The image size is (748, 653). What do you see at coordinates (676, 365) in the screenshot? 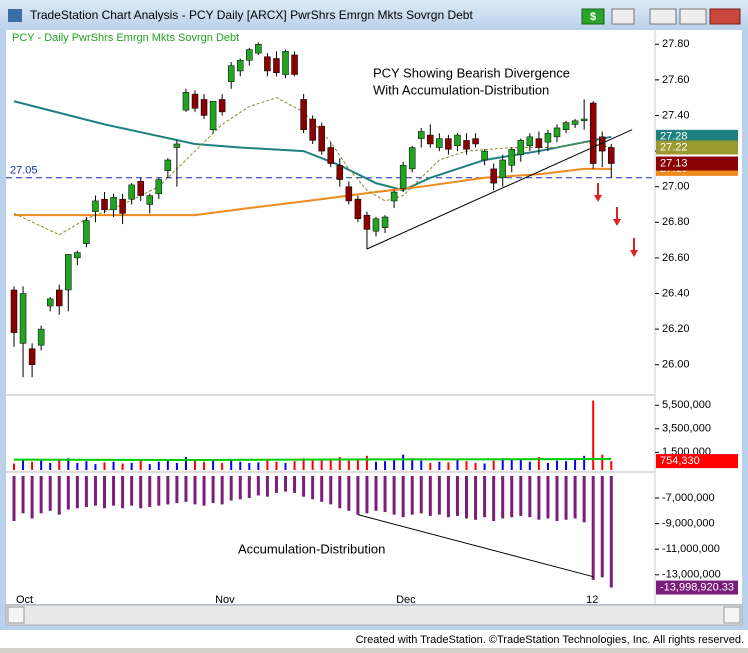
I see `y-tick-label: 26.00` at bounding box center [676, 365].